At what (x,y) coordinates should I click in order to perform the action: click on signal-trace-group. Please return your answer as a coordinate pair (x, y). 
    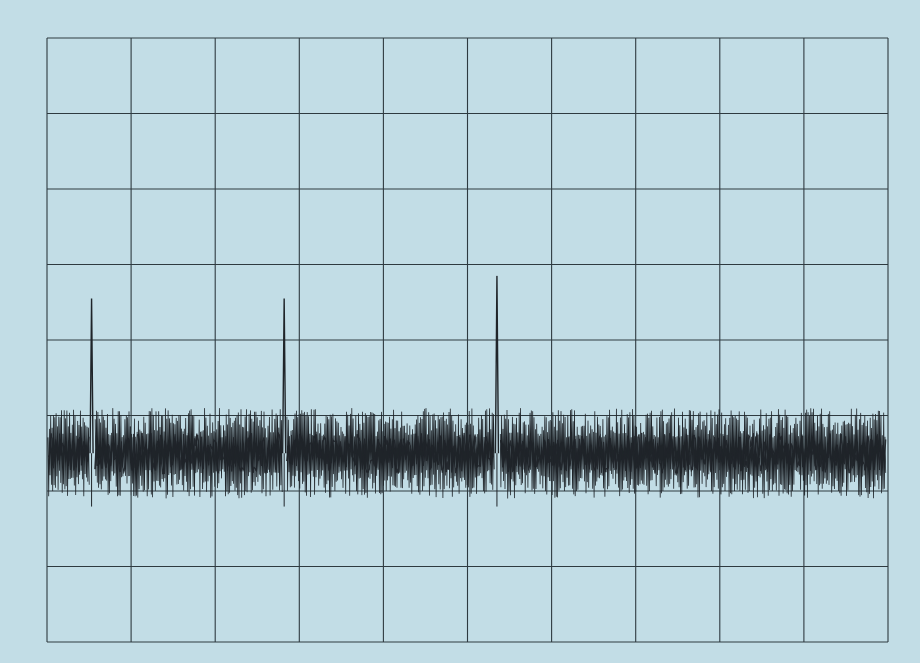
    Looking at the image, I should click on (467, 453).